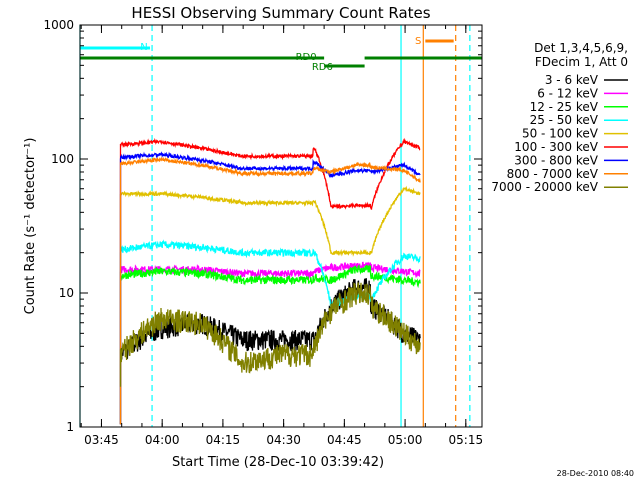 Image resolution: width=640 pixels, height=480 pixels. What do you see at coordinates (283, 440) in the screenshot?
I see `x-tick-label: 04:30` at bounding box center [283, 440].